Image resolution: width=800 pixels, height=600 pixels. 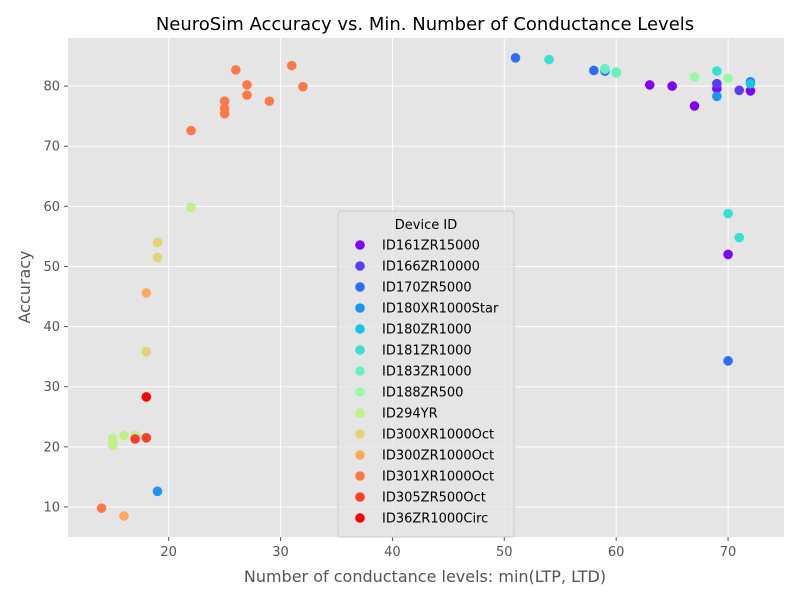 What do you see at coordinates (616, 552) in the screenshot?
I see `x-tick-label: 60` at bounding box center [616, 552].